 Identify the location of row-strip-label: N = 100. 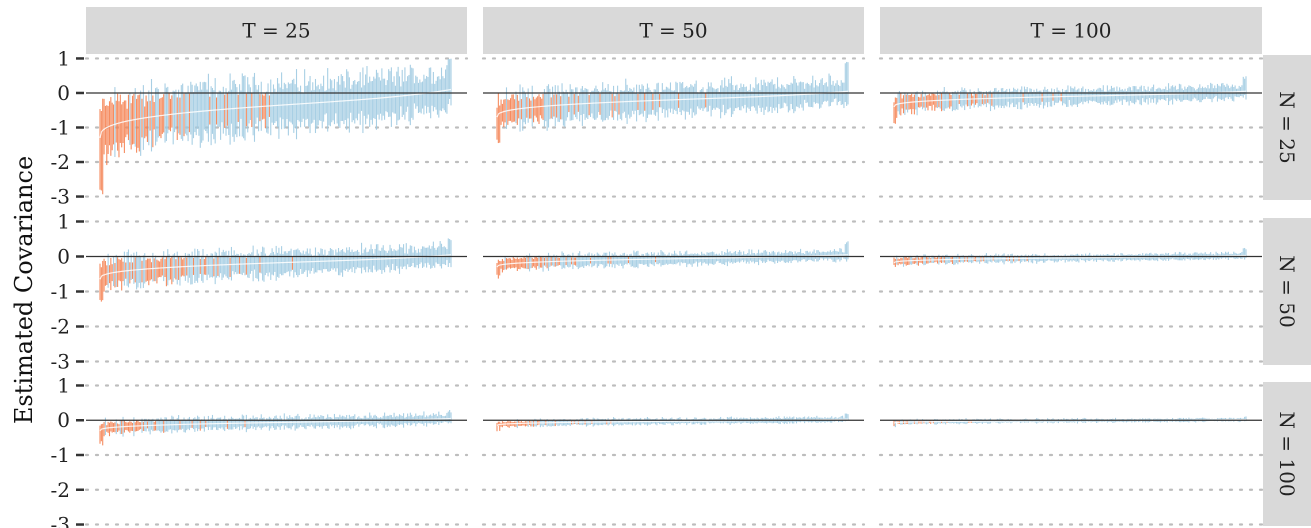
(1287, 453).